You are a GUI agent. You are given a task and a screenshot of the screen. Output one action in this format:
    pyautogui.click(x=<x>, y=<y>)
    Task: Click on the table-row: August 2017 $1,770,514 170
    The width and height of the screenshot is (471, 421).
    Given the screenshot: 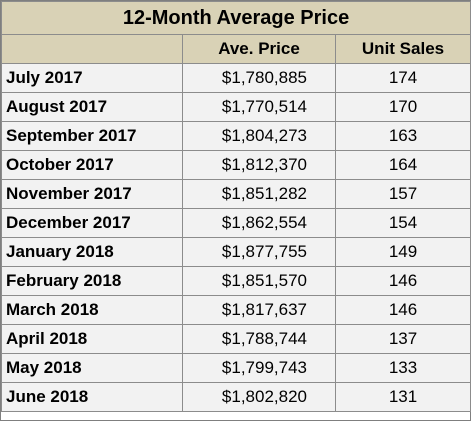 What is the action you would take?
    pyautogui.click(x=236, y=107)
    